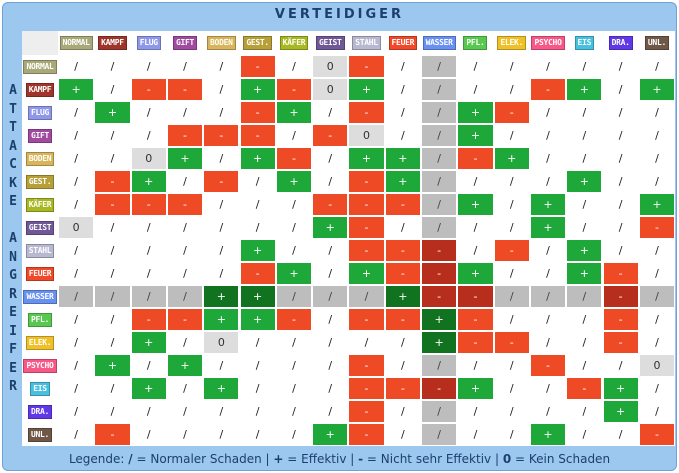 Image resolution: width=679 pixels, height=473 pixels. I want to click on attacker-header-kaefer: KÄFER, so click(40, 204).